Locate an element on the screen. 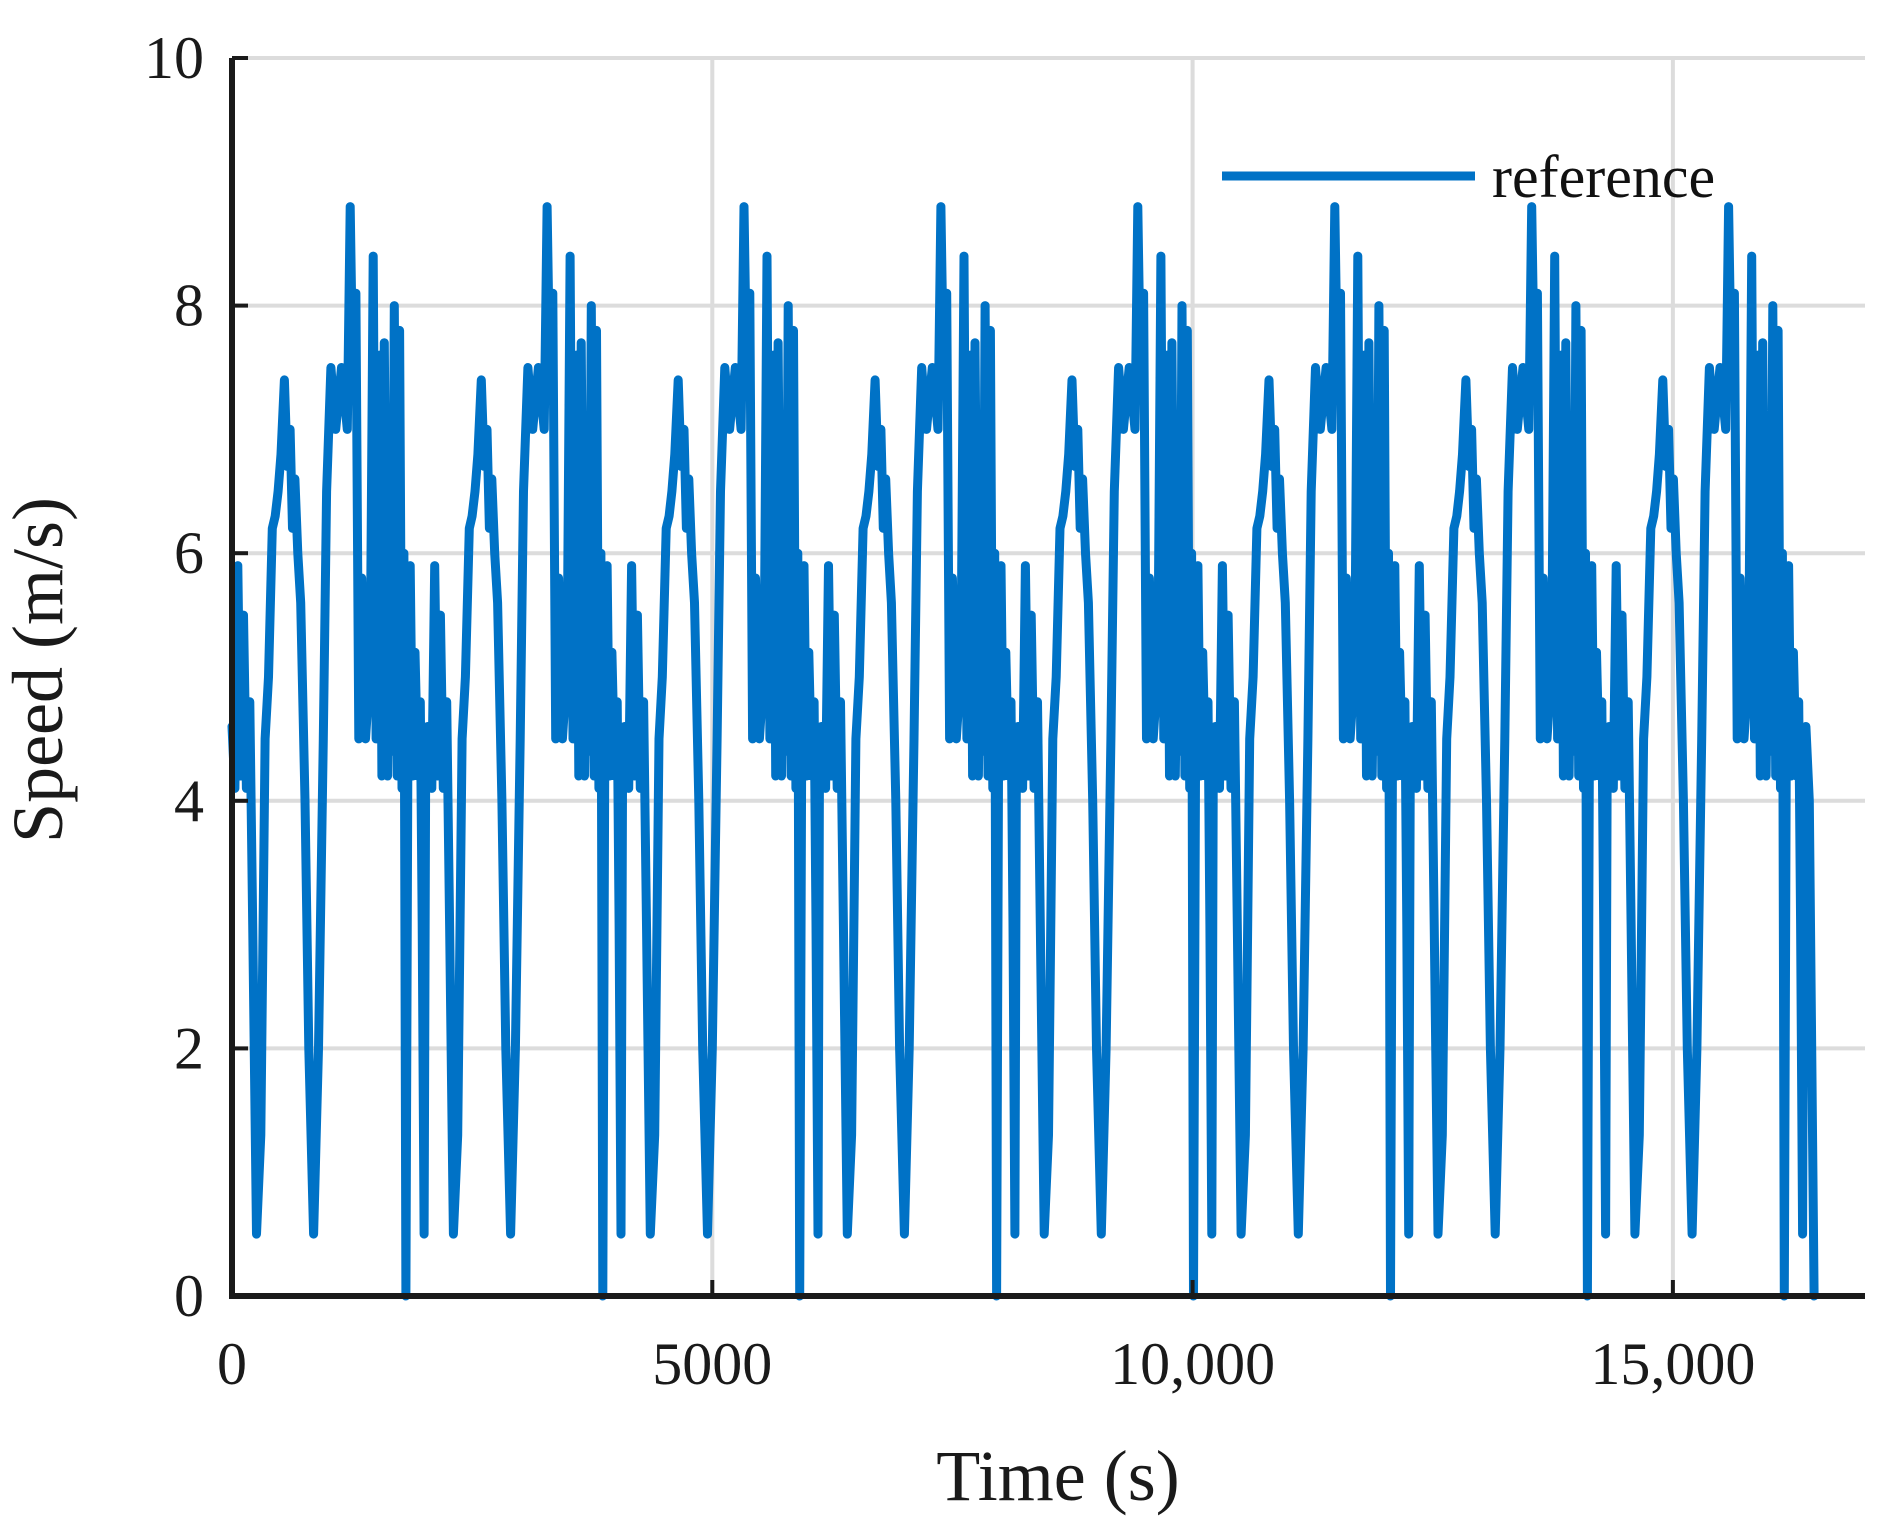  y-tick-label-2: 4 is located at coordinates (189, 801).